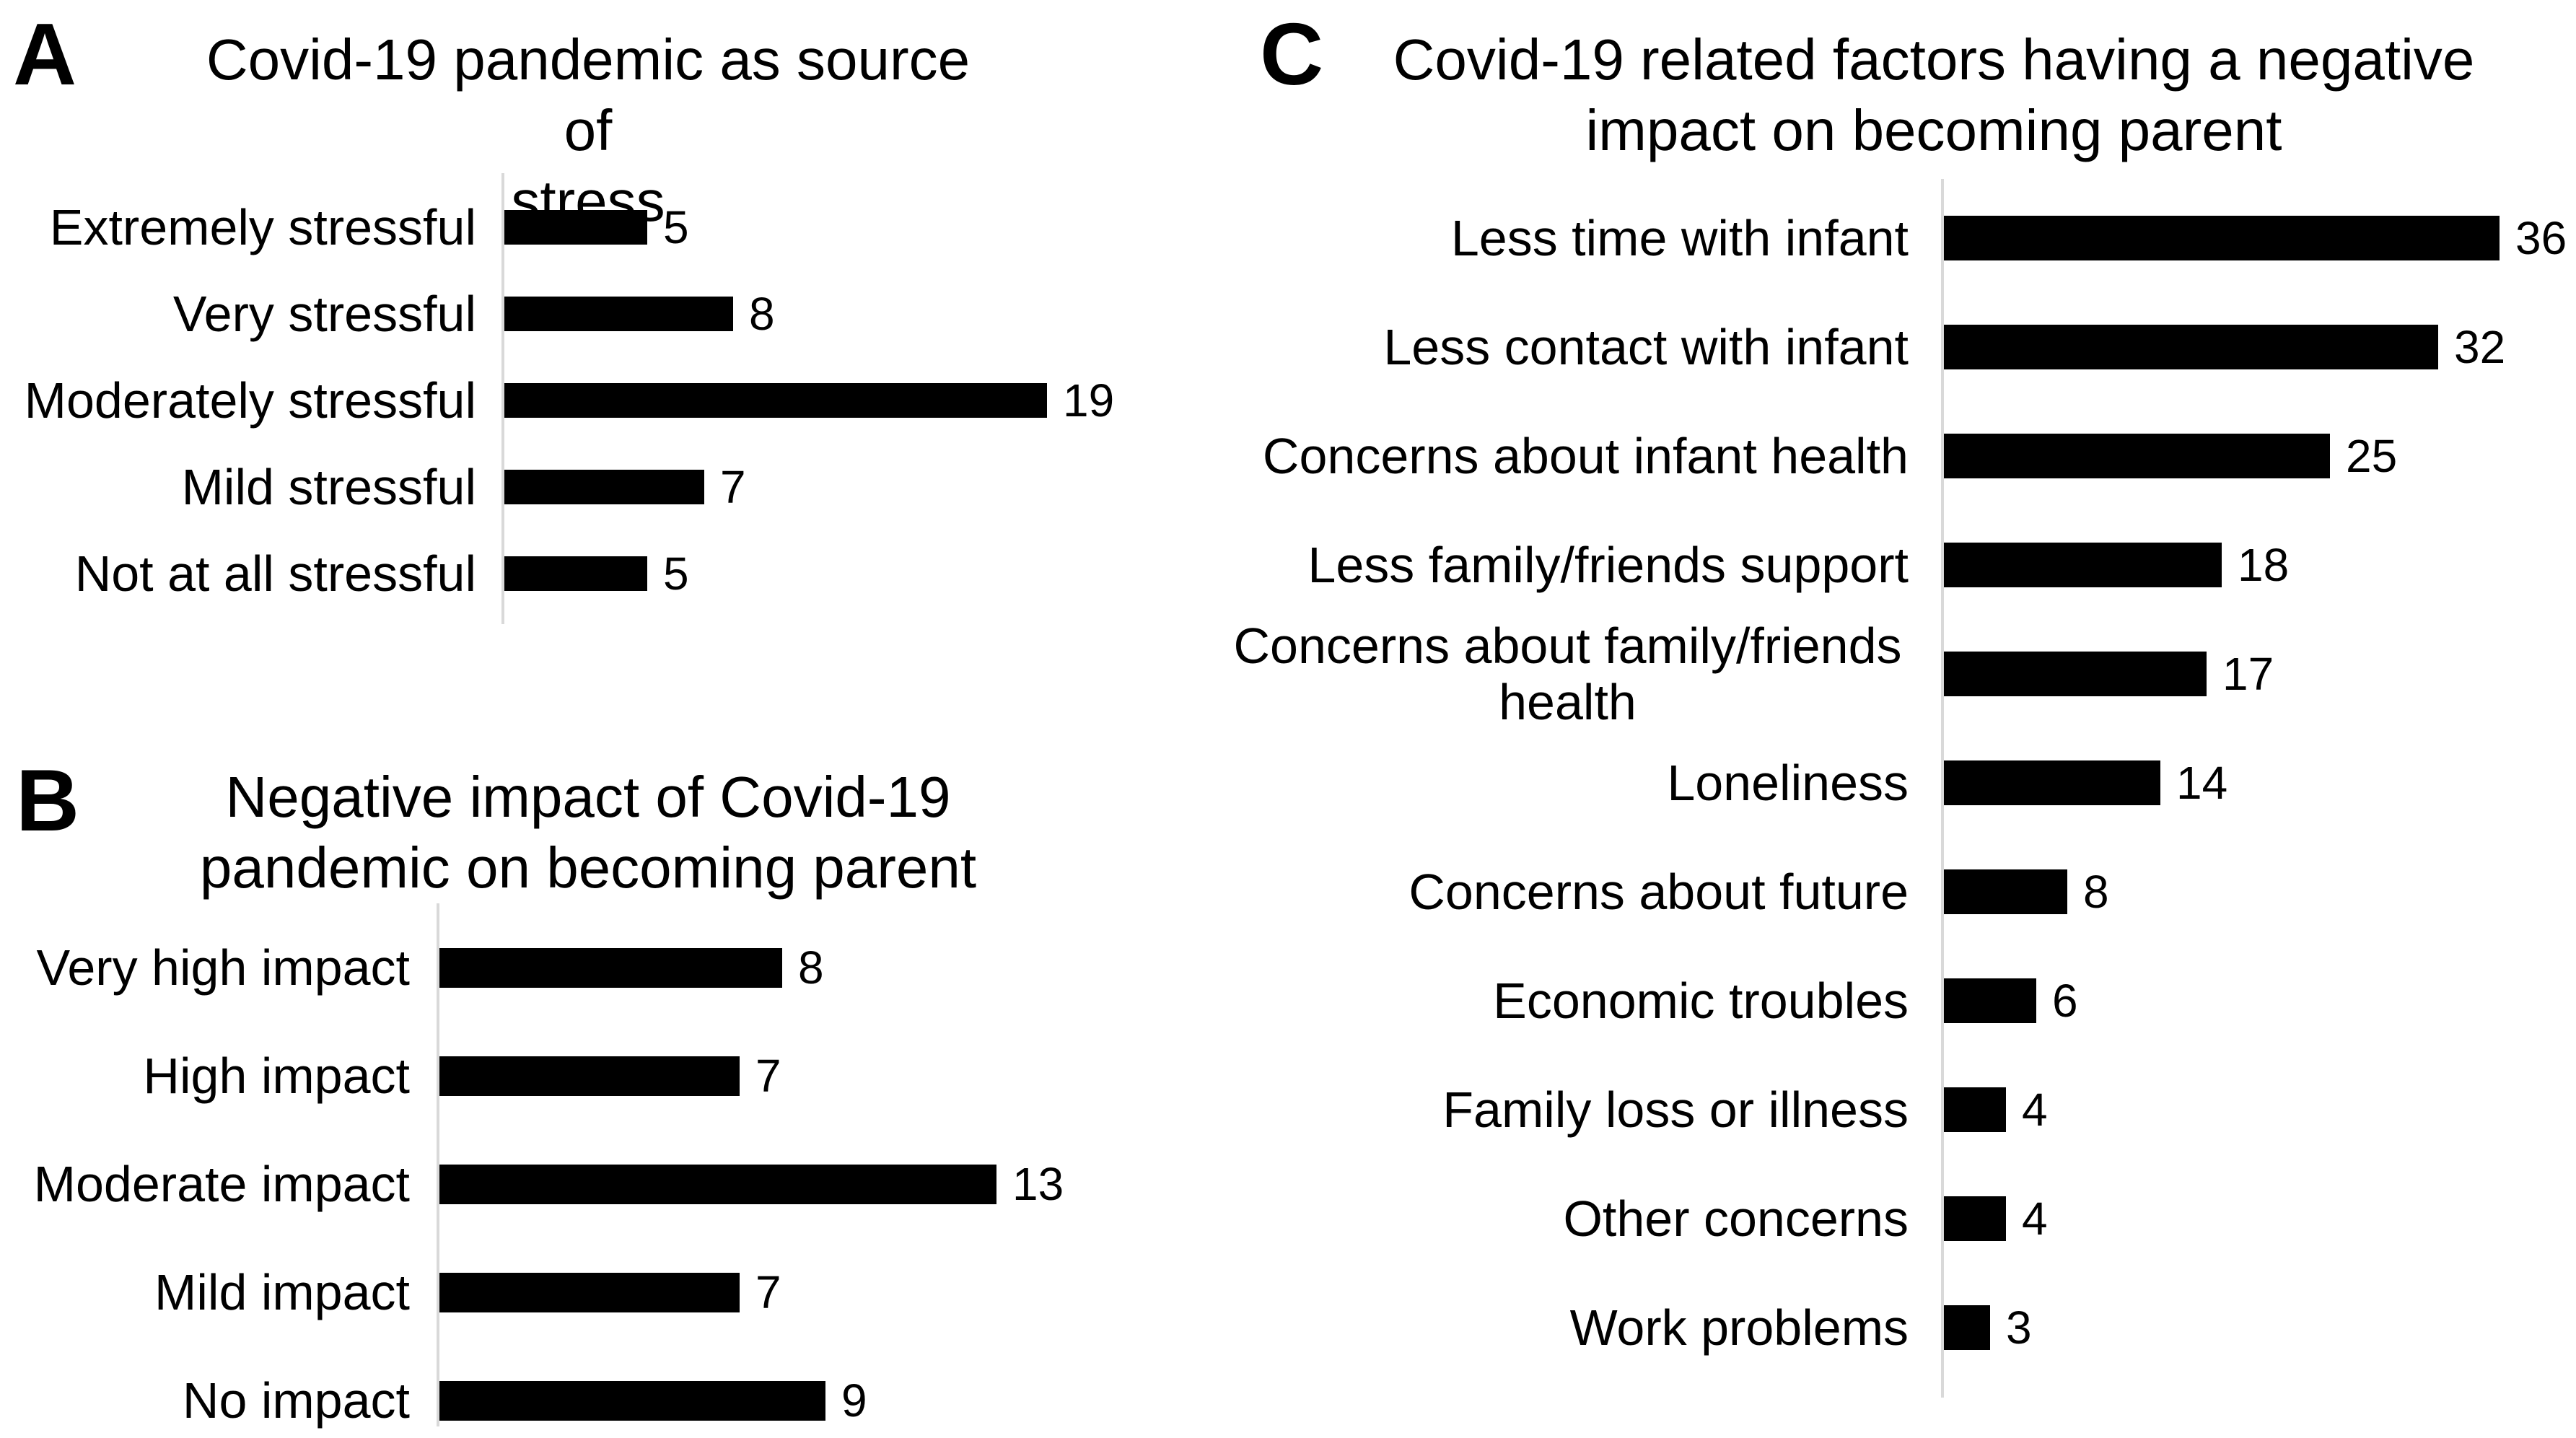 This screenshot has width=2576, height=1438. I want to click on bar-area: 19, so click(865, 401).